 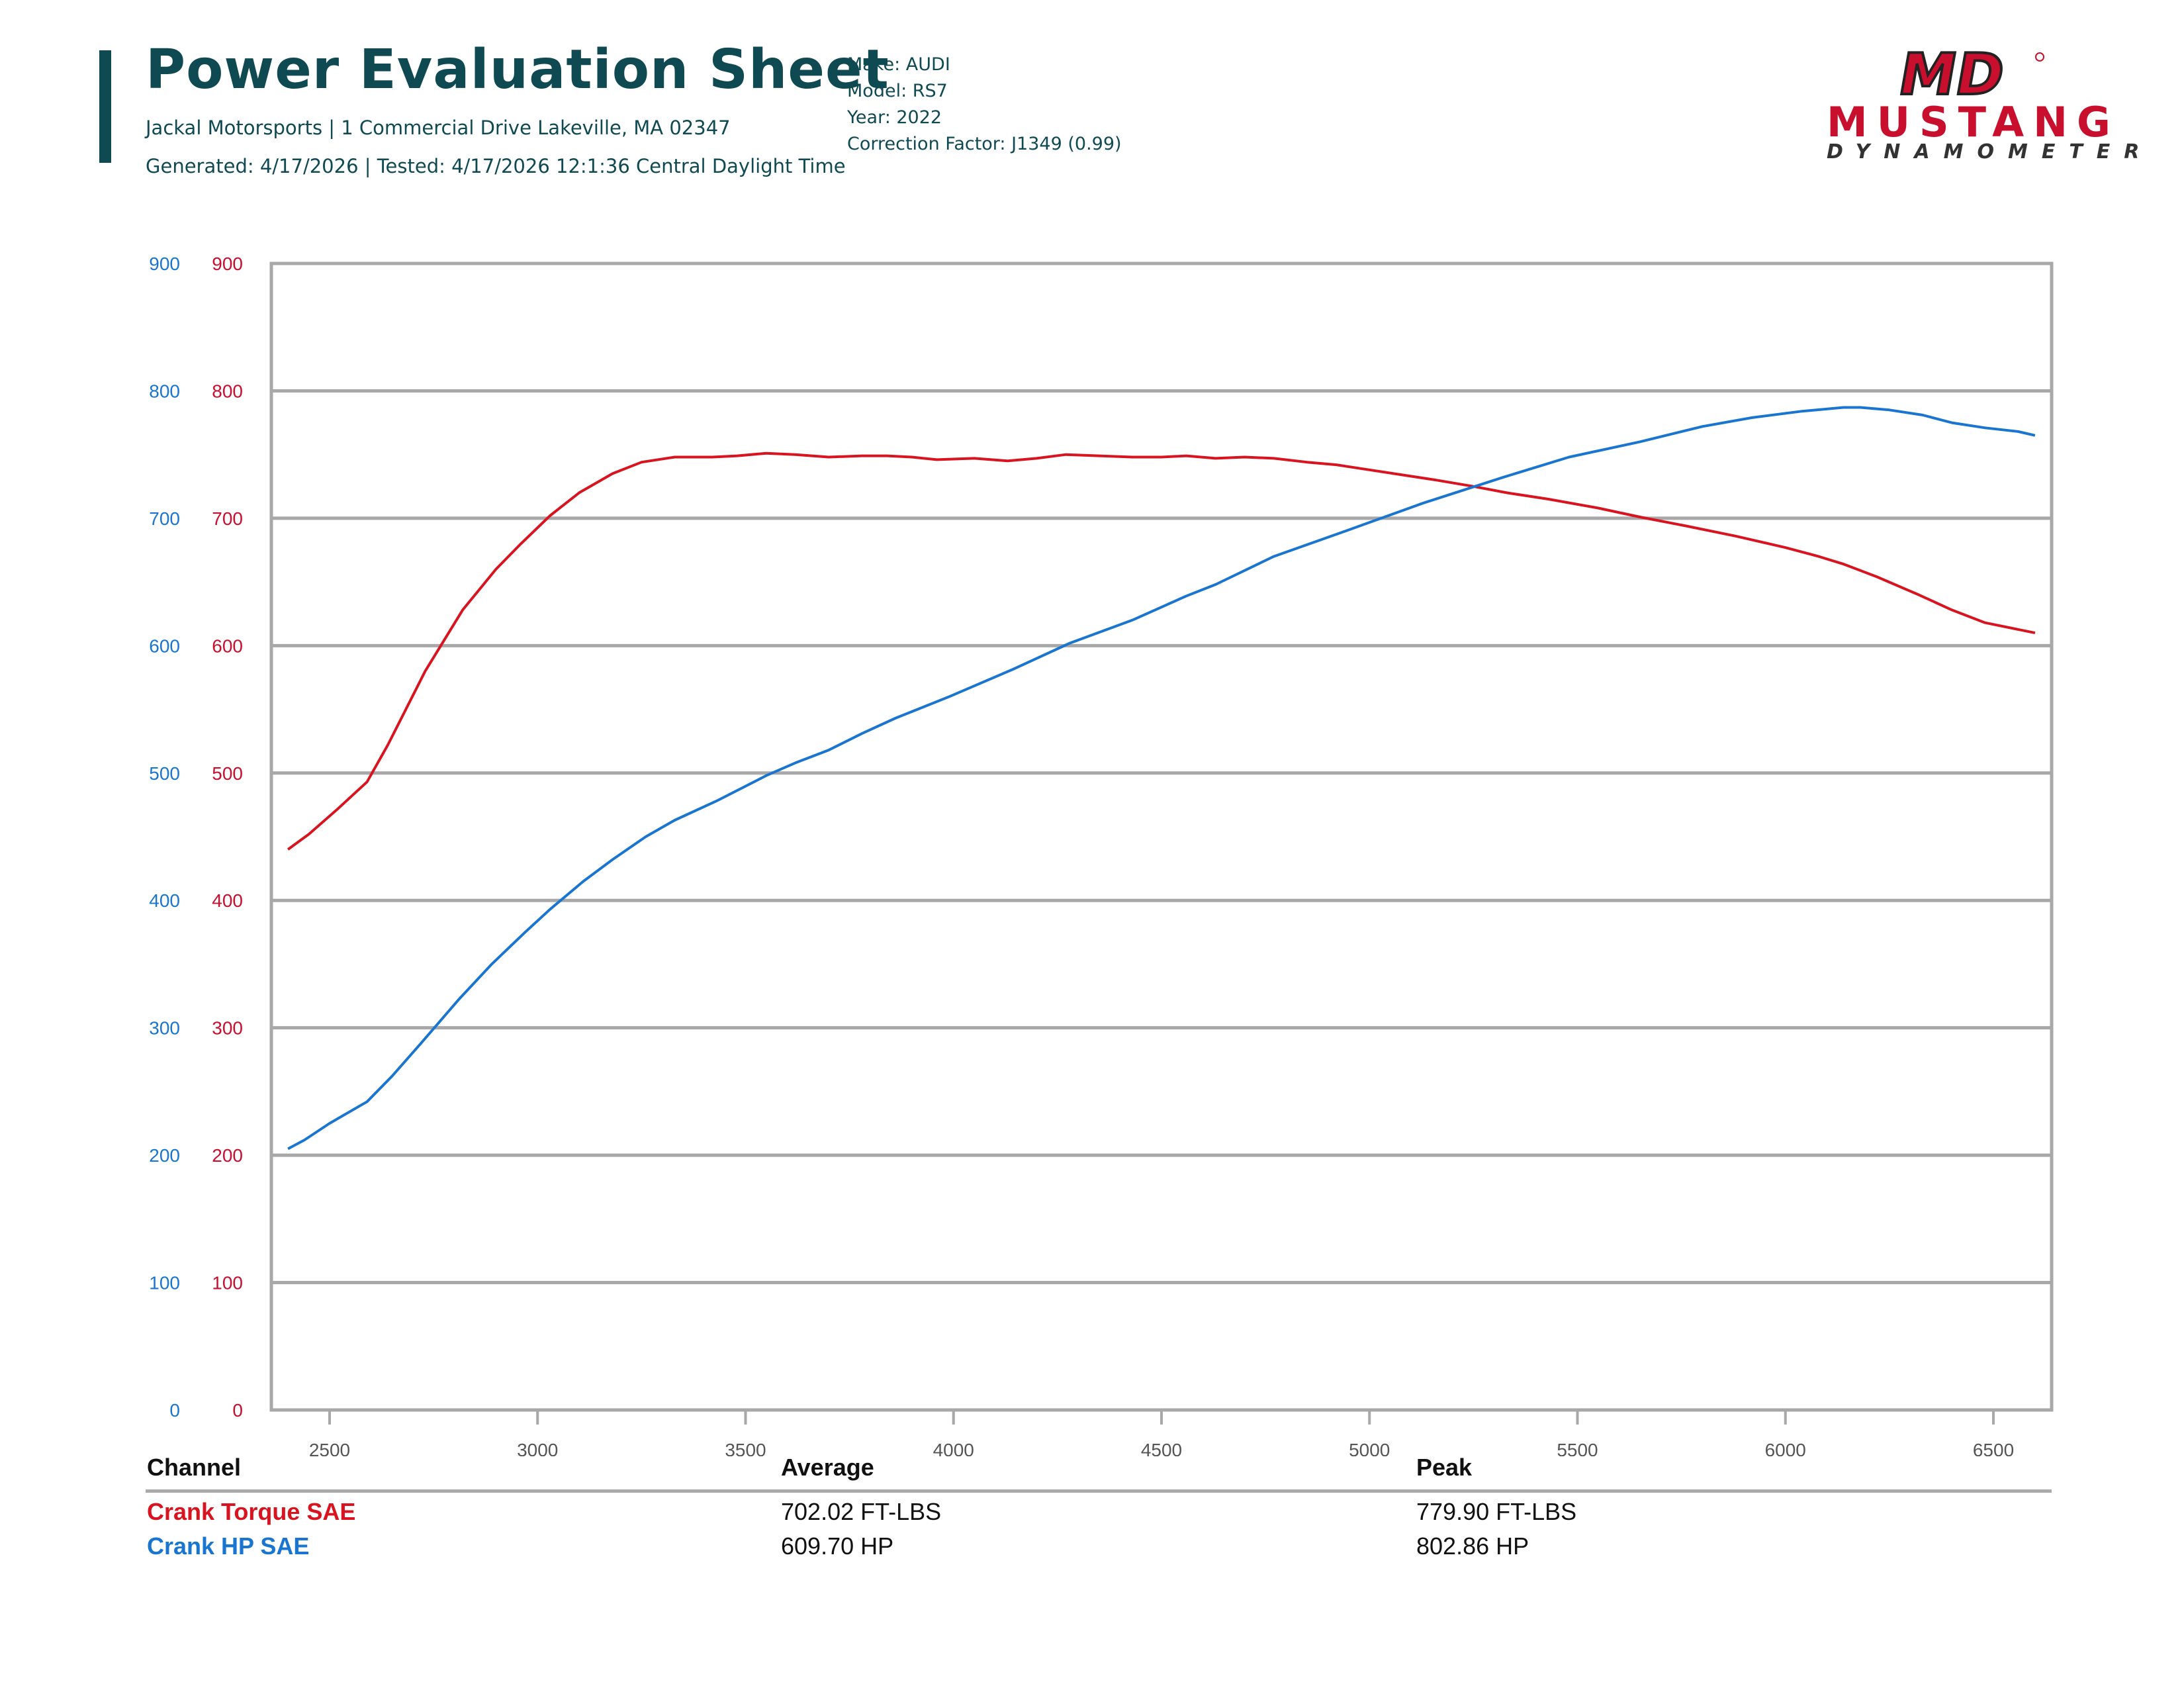 What do you see at coordinates (745, 1448) in the screenshot?
I see `x-tick-label-3500: 3500` at bounding box center [745, 1448].